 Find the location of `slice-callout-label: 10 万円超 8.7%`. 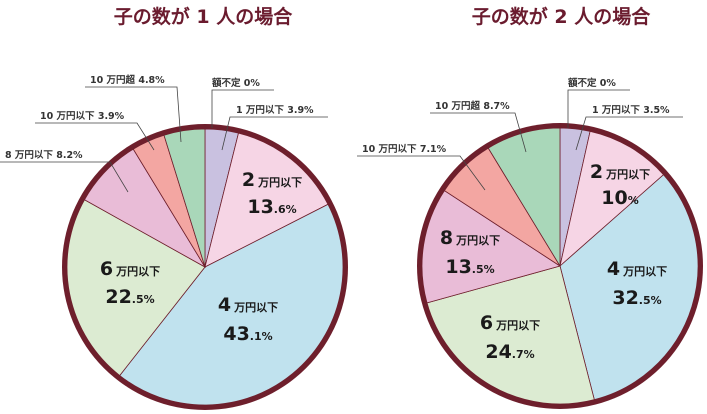

slice-callout-label: 10 万円超 8.7% is located at coordinates (472, 106).